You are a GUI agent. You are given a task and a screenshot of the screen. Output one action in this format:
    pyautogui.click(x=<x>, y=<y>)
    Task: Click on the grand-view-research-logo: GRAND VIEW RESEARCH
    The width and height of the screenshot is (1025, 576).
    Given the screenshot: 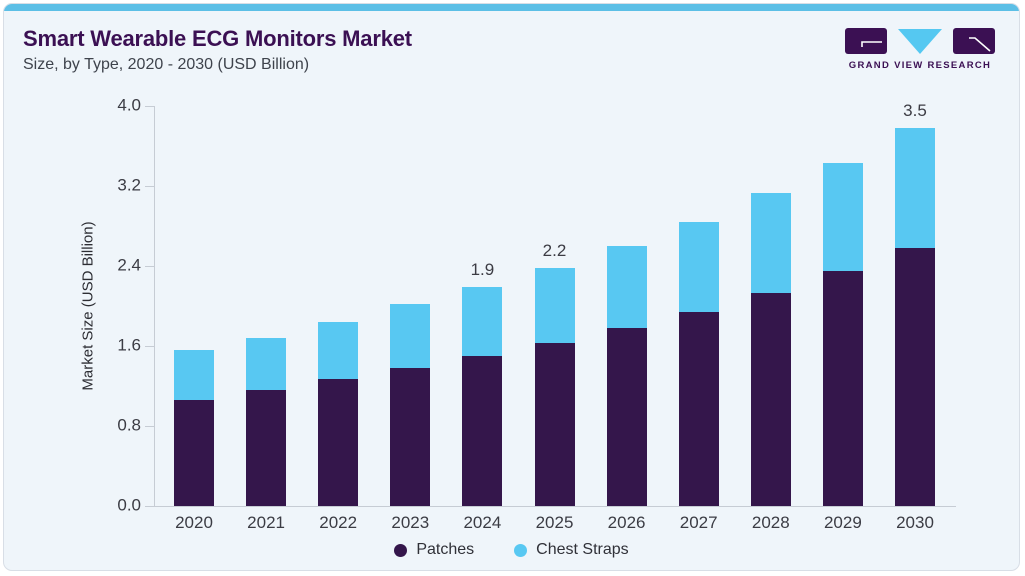 What is the action you would take?
    pyautogui.click(x=920, y=49)
    